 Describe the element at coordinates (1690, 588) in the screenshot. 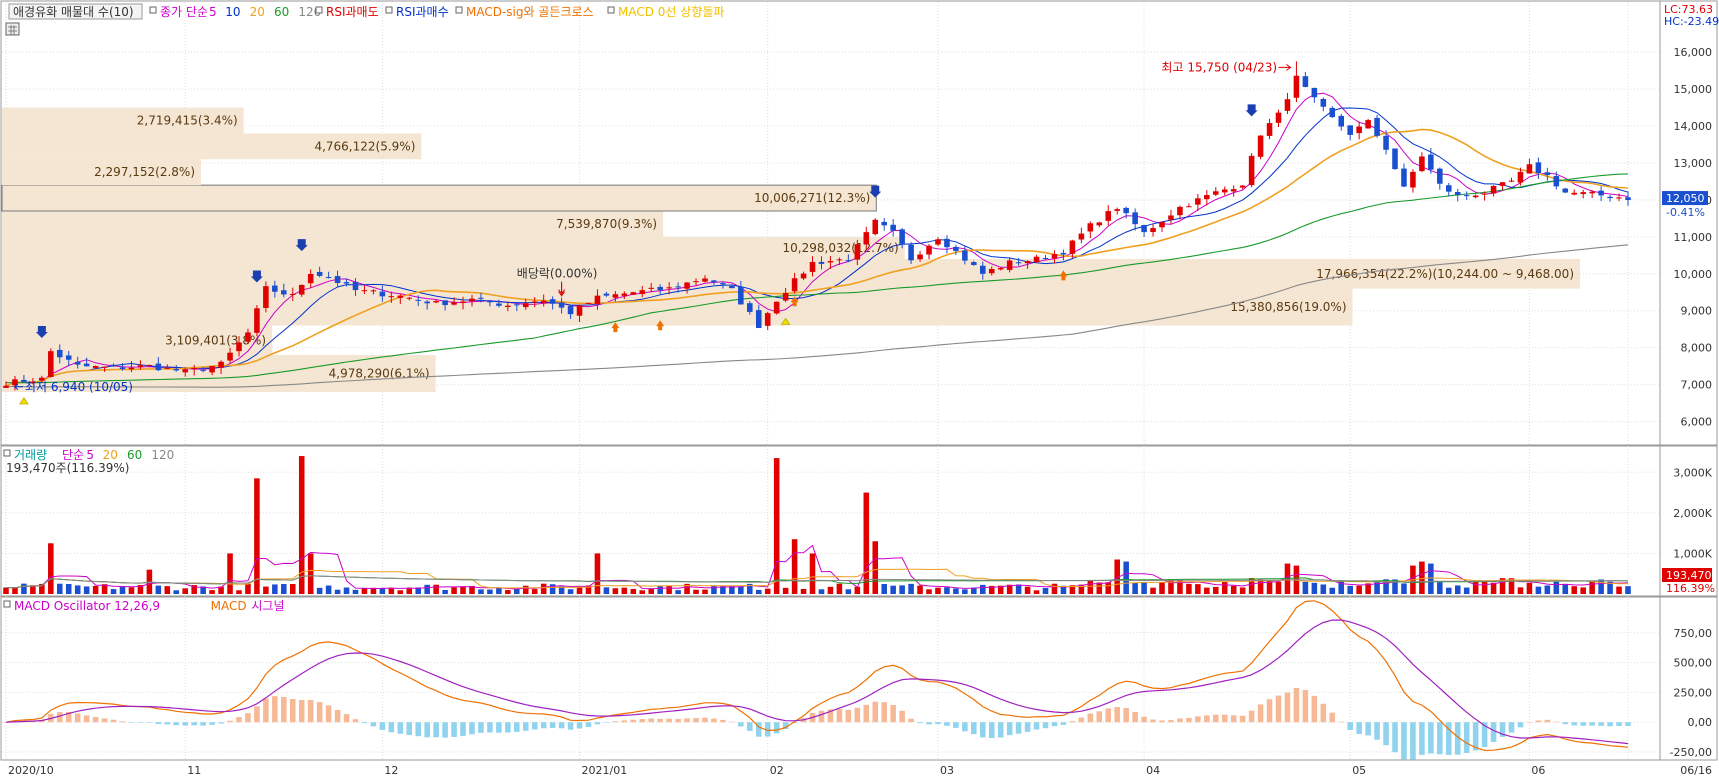

I see `last-volume-ratio: 116.39%` at that location.